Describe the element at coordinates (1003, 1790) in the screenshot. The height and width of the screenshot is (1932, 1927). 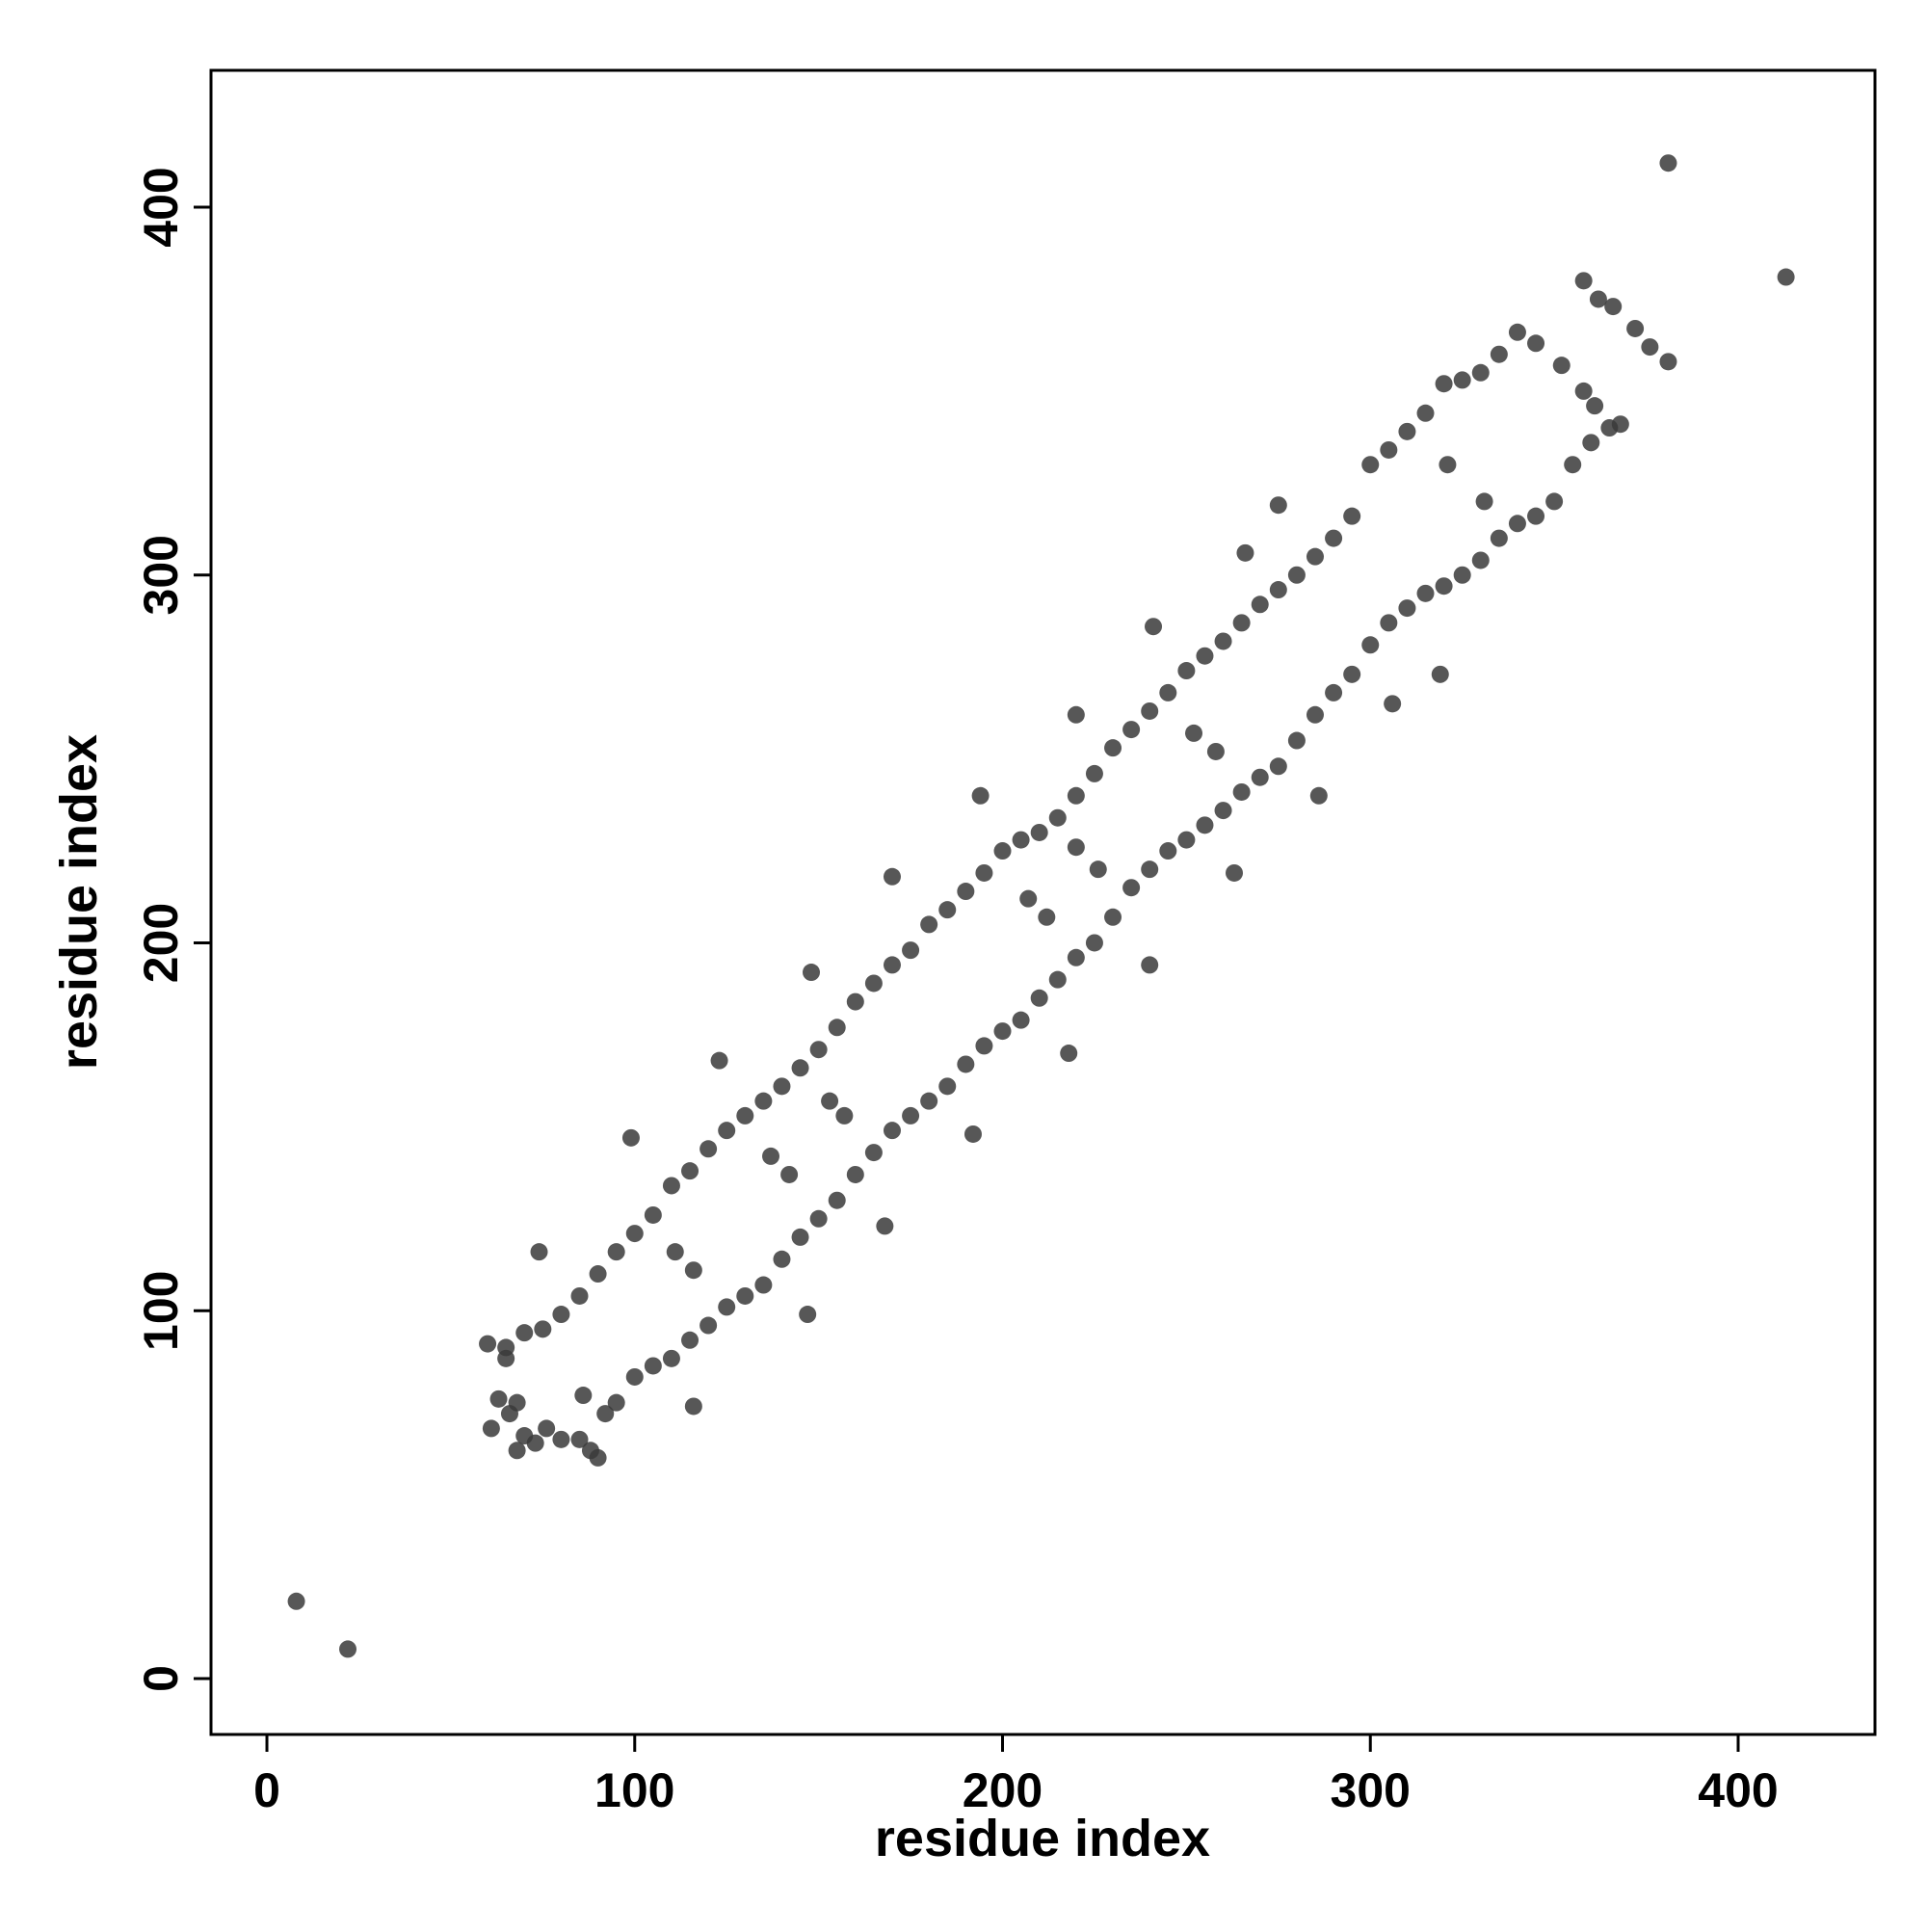
I see `x-tick-label: 200` at that location.